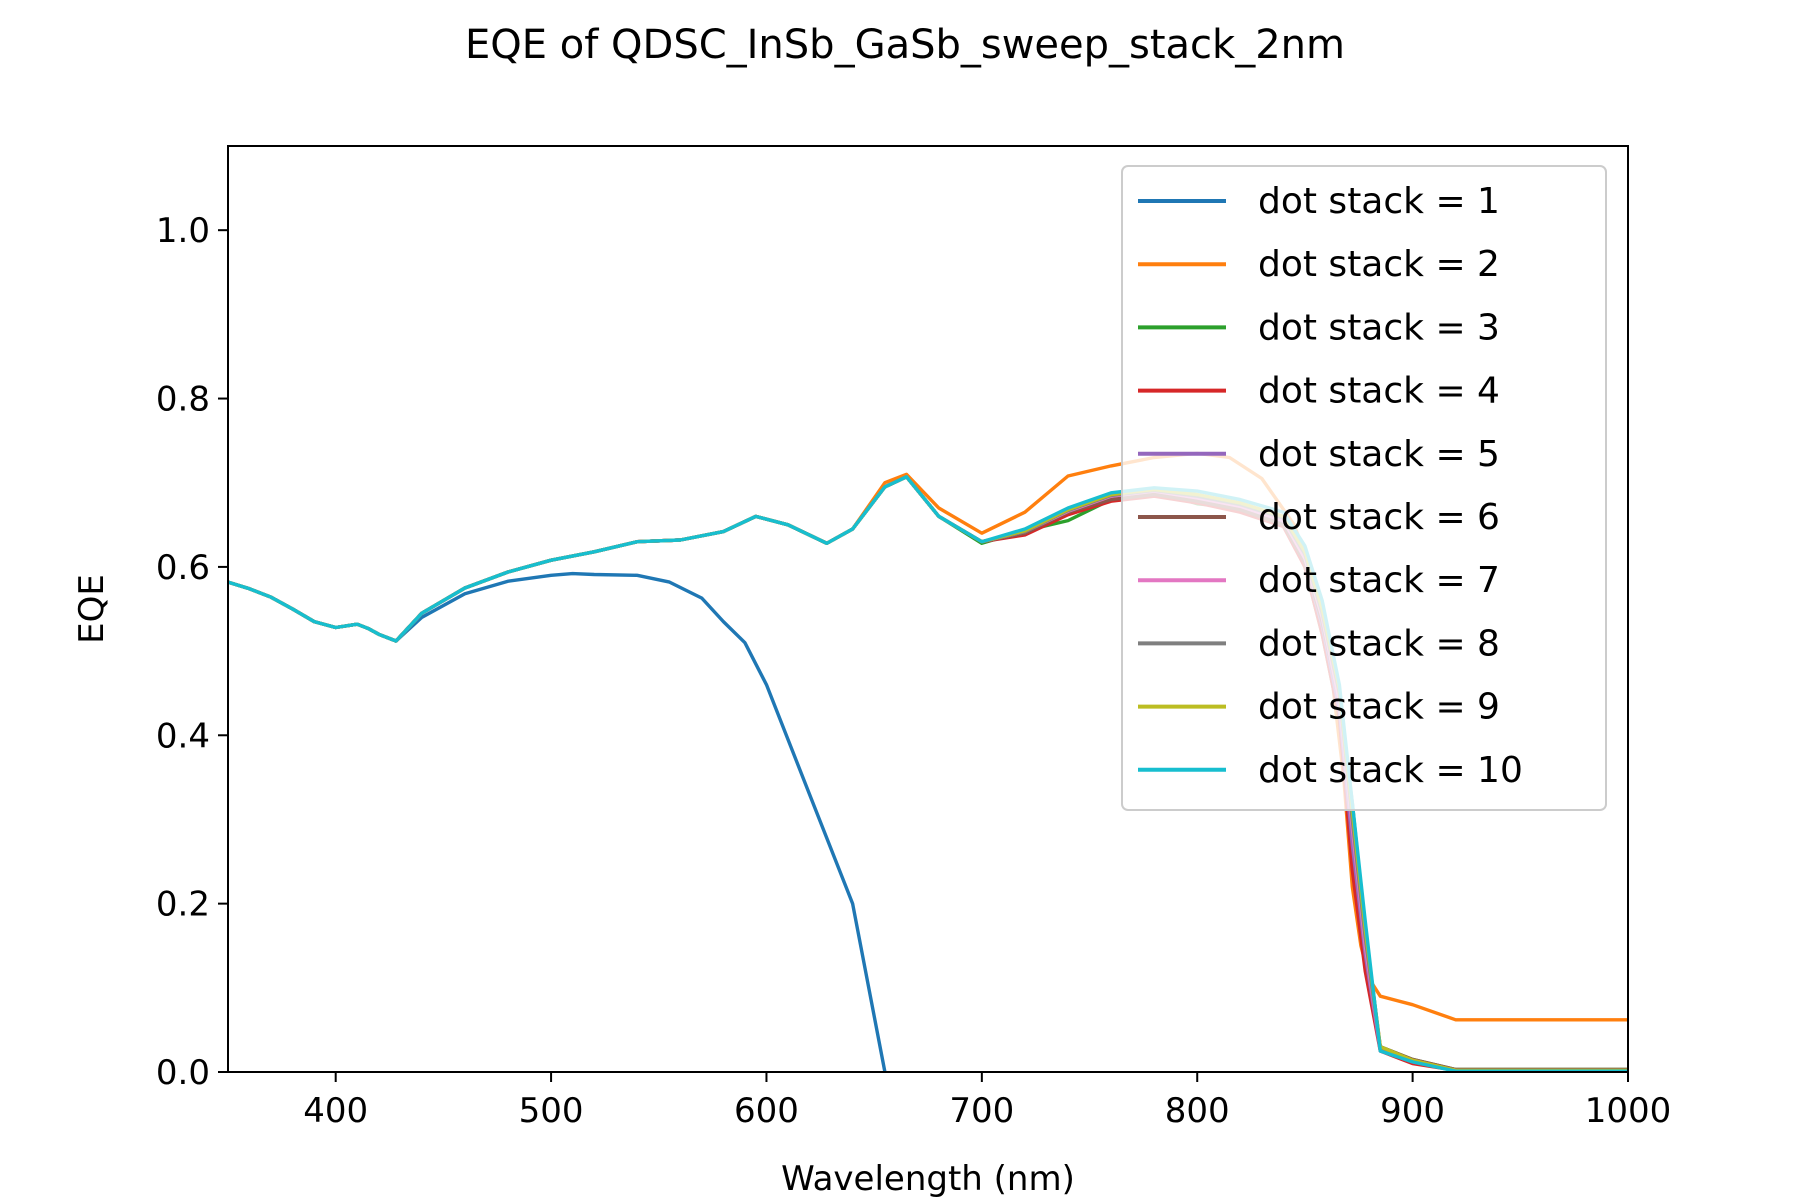 The height and width of the screenshot is (1200, 1800). I want to click on legend-label-8: dot stack = 8, so click(1379, 643).